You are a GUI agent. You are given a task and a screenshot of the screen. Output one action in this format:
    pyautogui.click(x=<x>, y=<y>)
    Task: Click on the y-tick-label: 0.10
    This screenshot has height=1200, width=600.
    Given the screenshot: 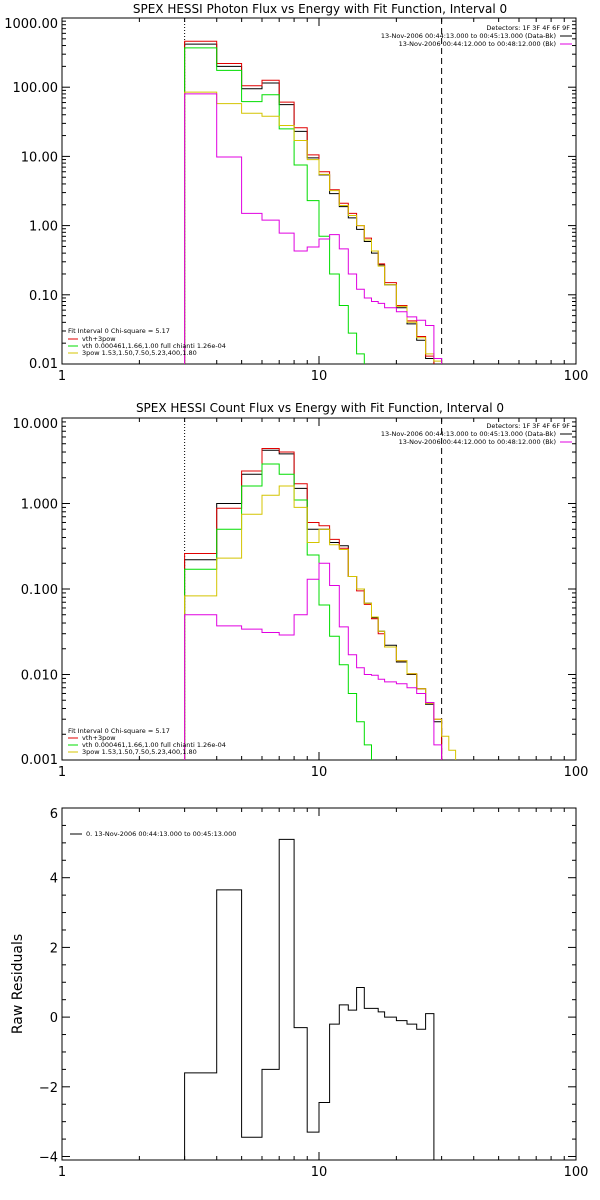 What is the action you would take?
    pyautogui.click(x=43, y=296)
    